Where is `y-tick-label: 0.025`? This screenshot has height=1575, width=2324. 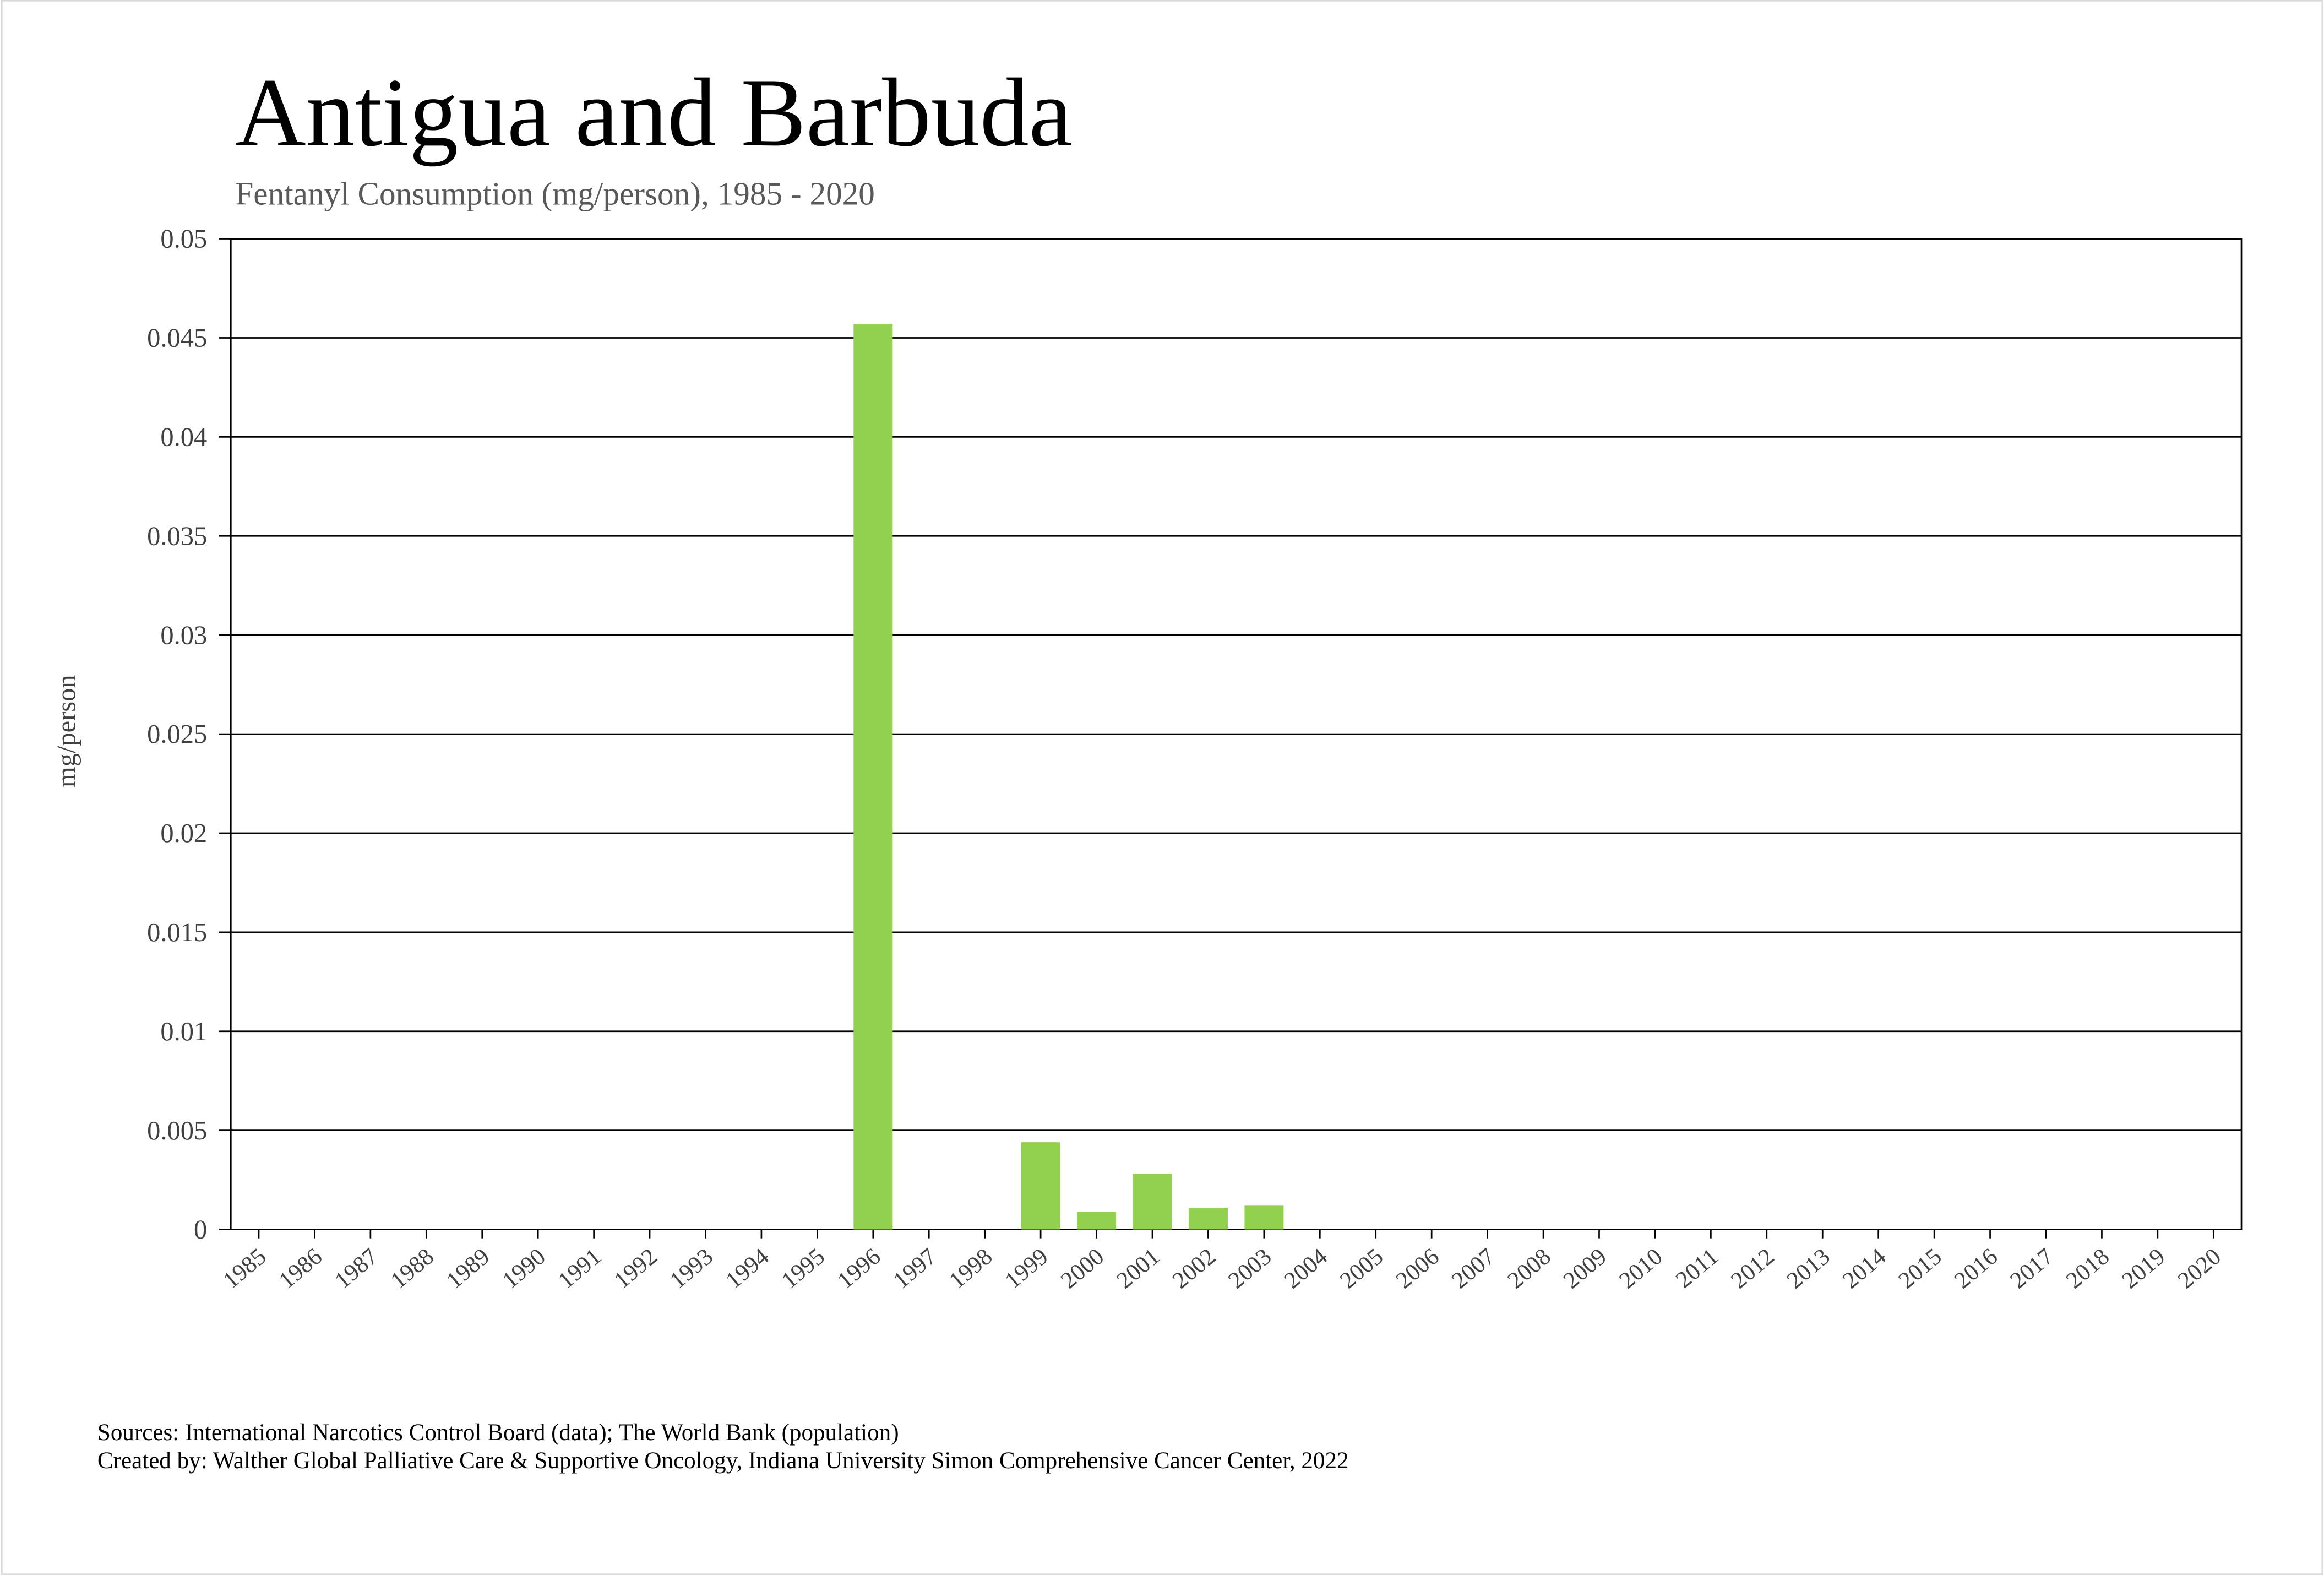 y-tick-label: 0.025 is located at coordinates (177, 735).